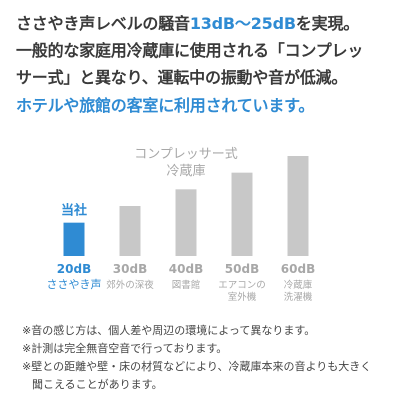 The width and height of the screenshot is (400, 400). Describe the element at coordinates (242, 285) in the screenshot. I see `category-sublabel-3-0: エアコンの` at that location.